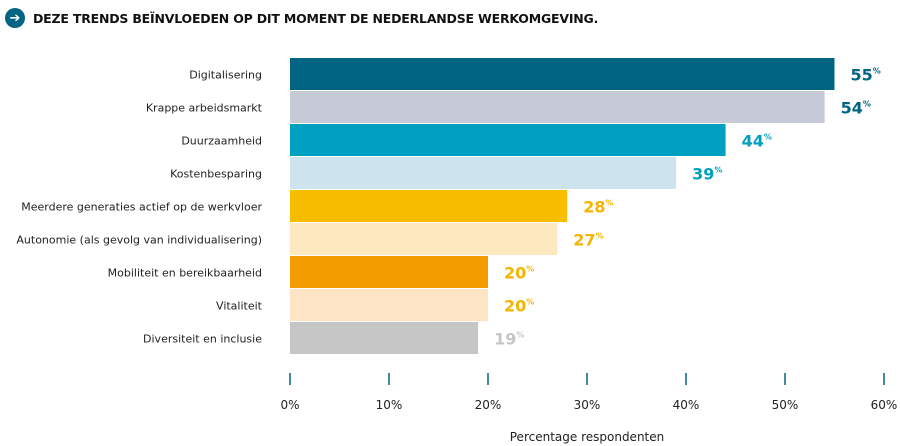 Image resolution: width=900 pixels, height=446 pixels. I want to click on x-tick-label: 0%, so click(289, 405).